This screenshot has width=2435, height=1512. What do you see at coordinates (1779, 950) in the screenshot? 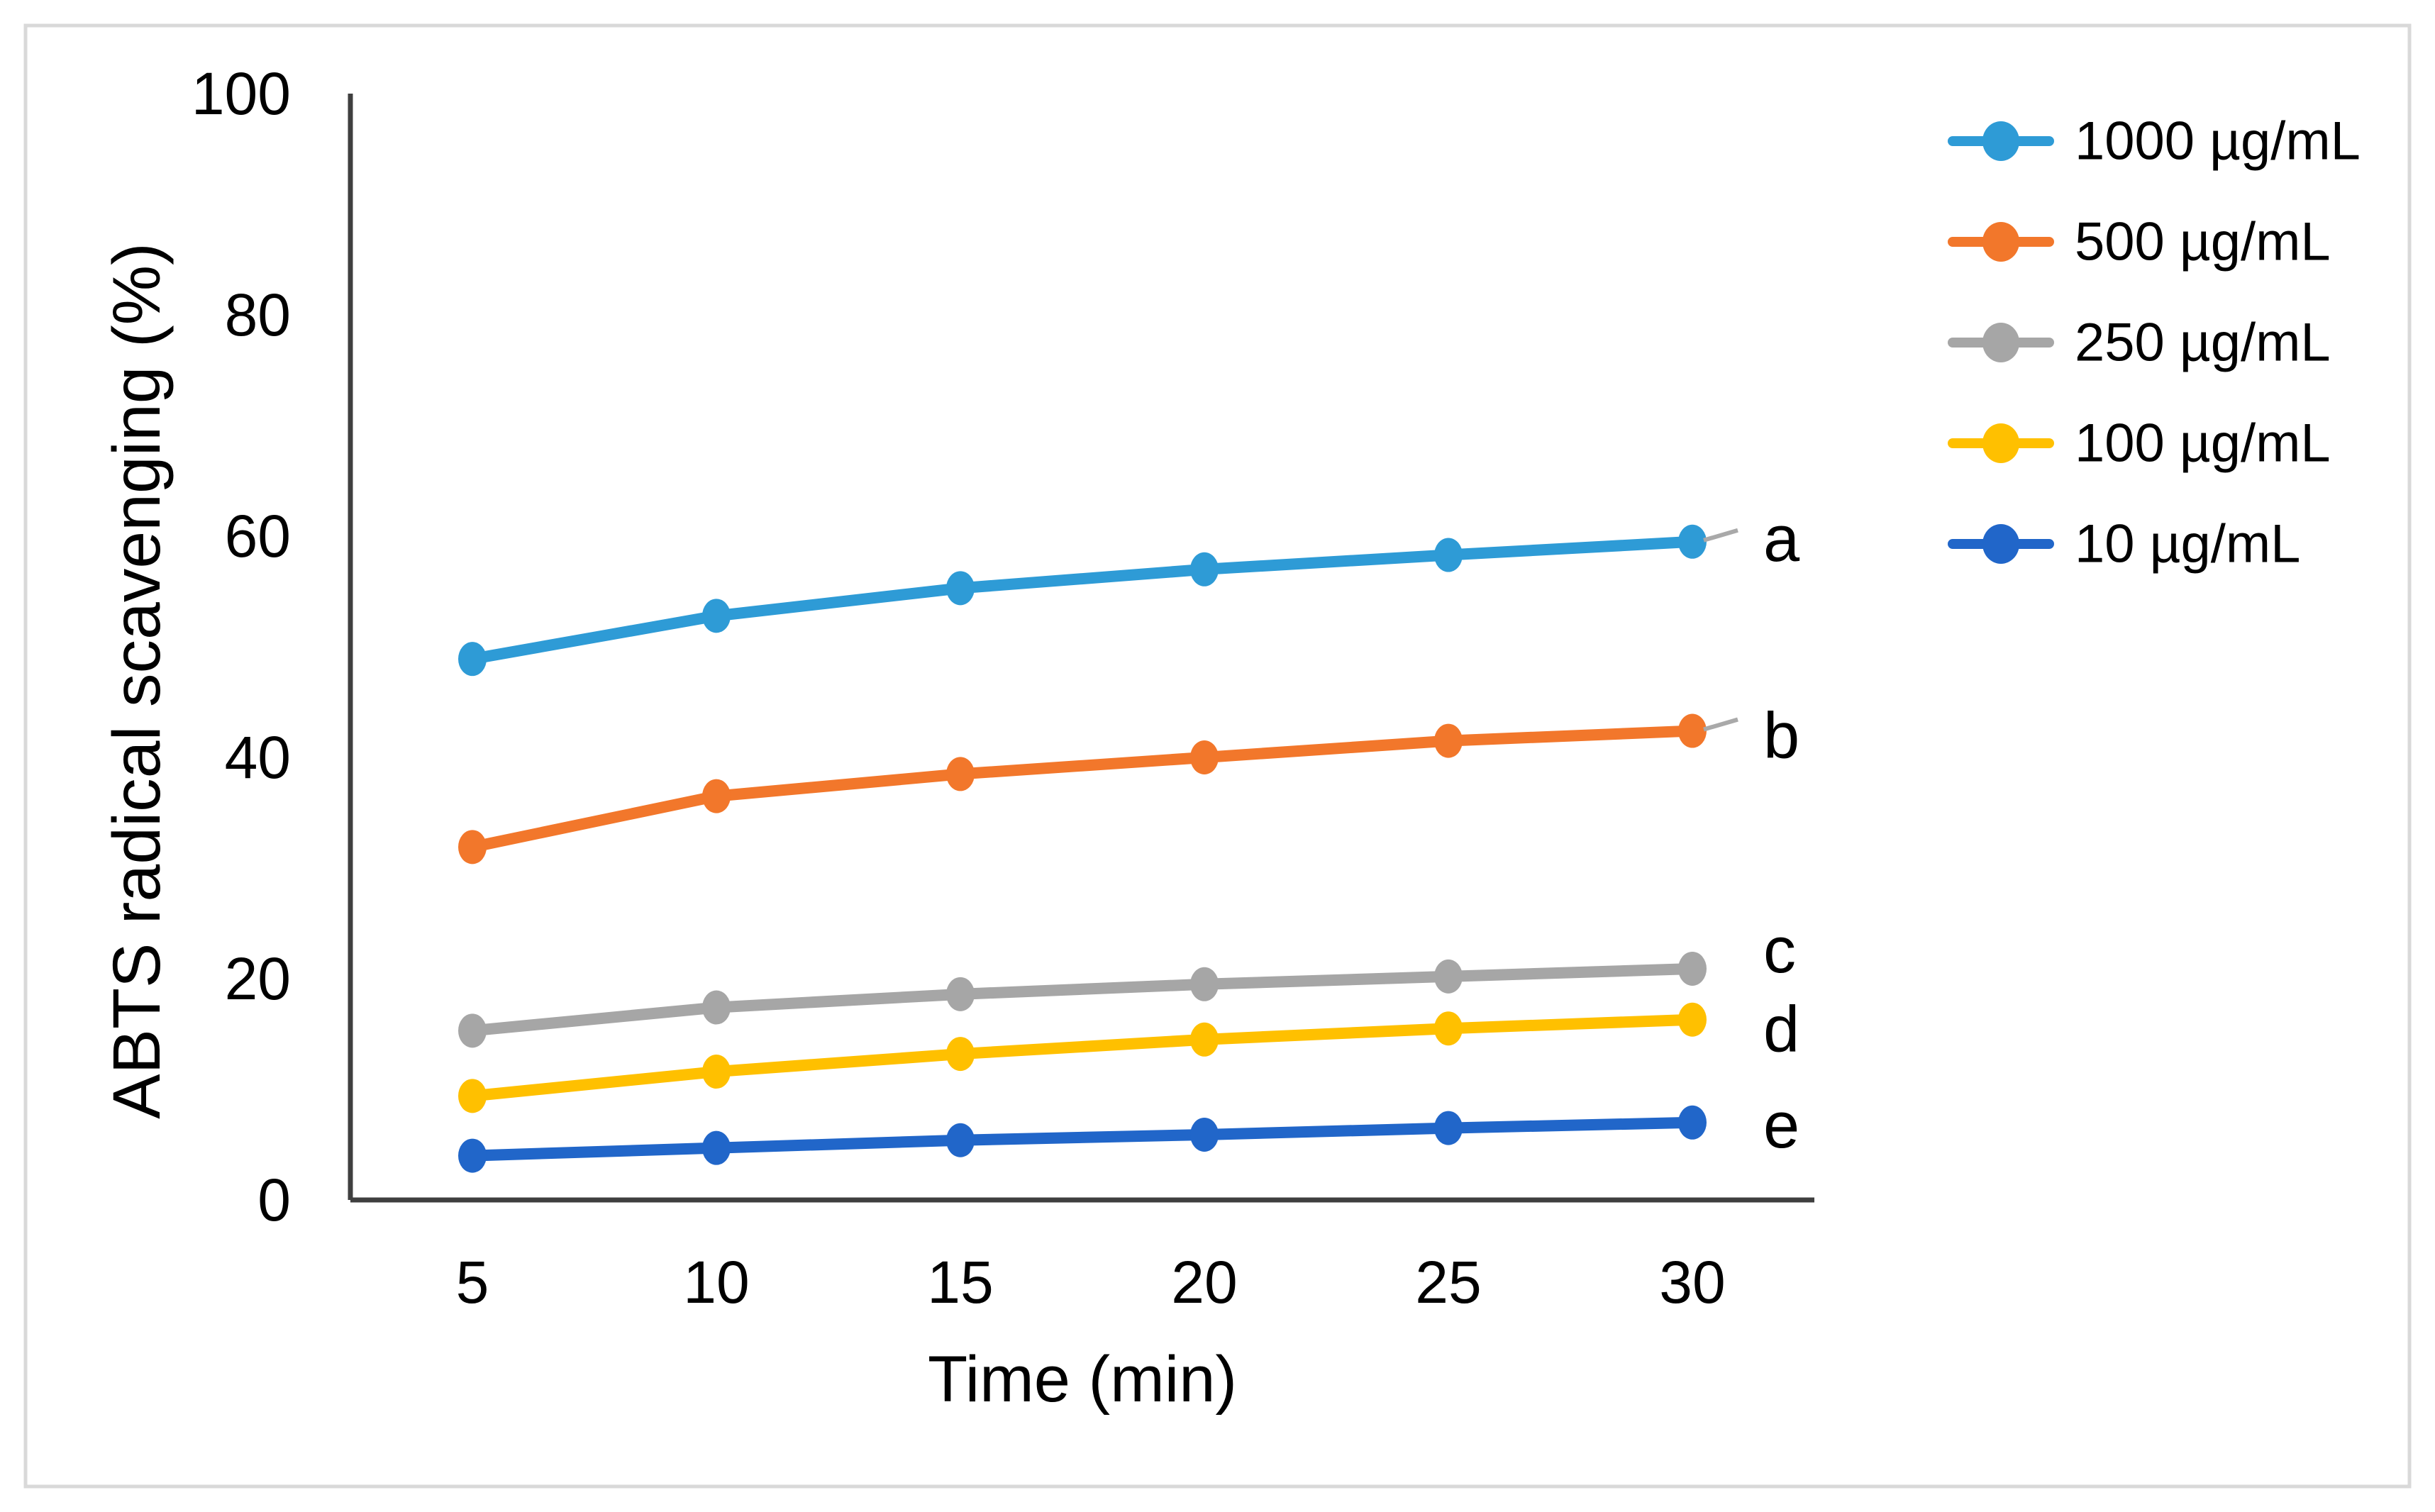
I see `significance-letter: c` at bounding box center [1779, 950].